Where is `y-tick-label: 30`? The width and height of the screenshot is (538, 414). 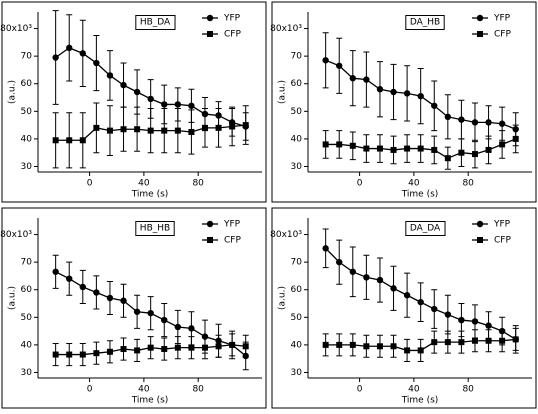
y-tick-label: 30 is located at coordinates (297, 373).